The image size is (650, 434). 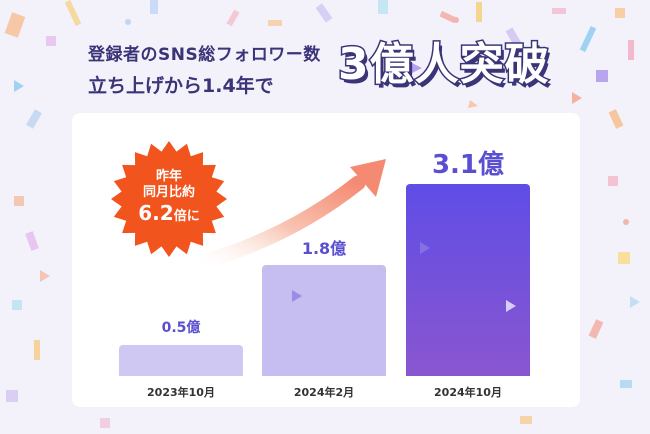 What do you see at coordinates (289, 215) in the screenshot?
I see `growth-arrow-icon` at bounding box center [289, 215].